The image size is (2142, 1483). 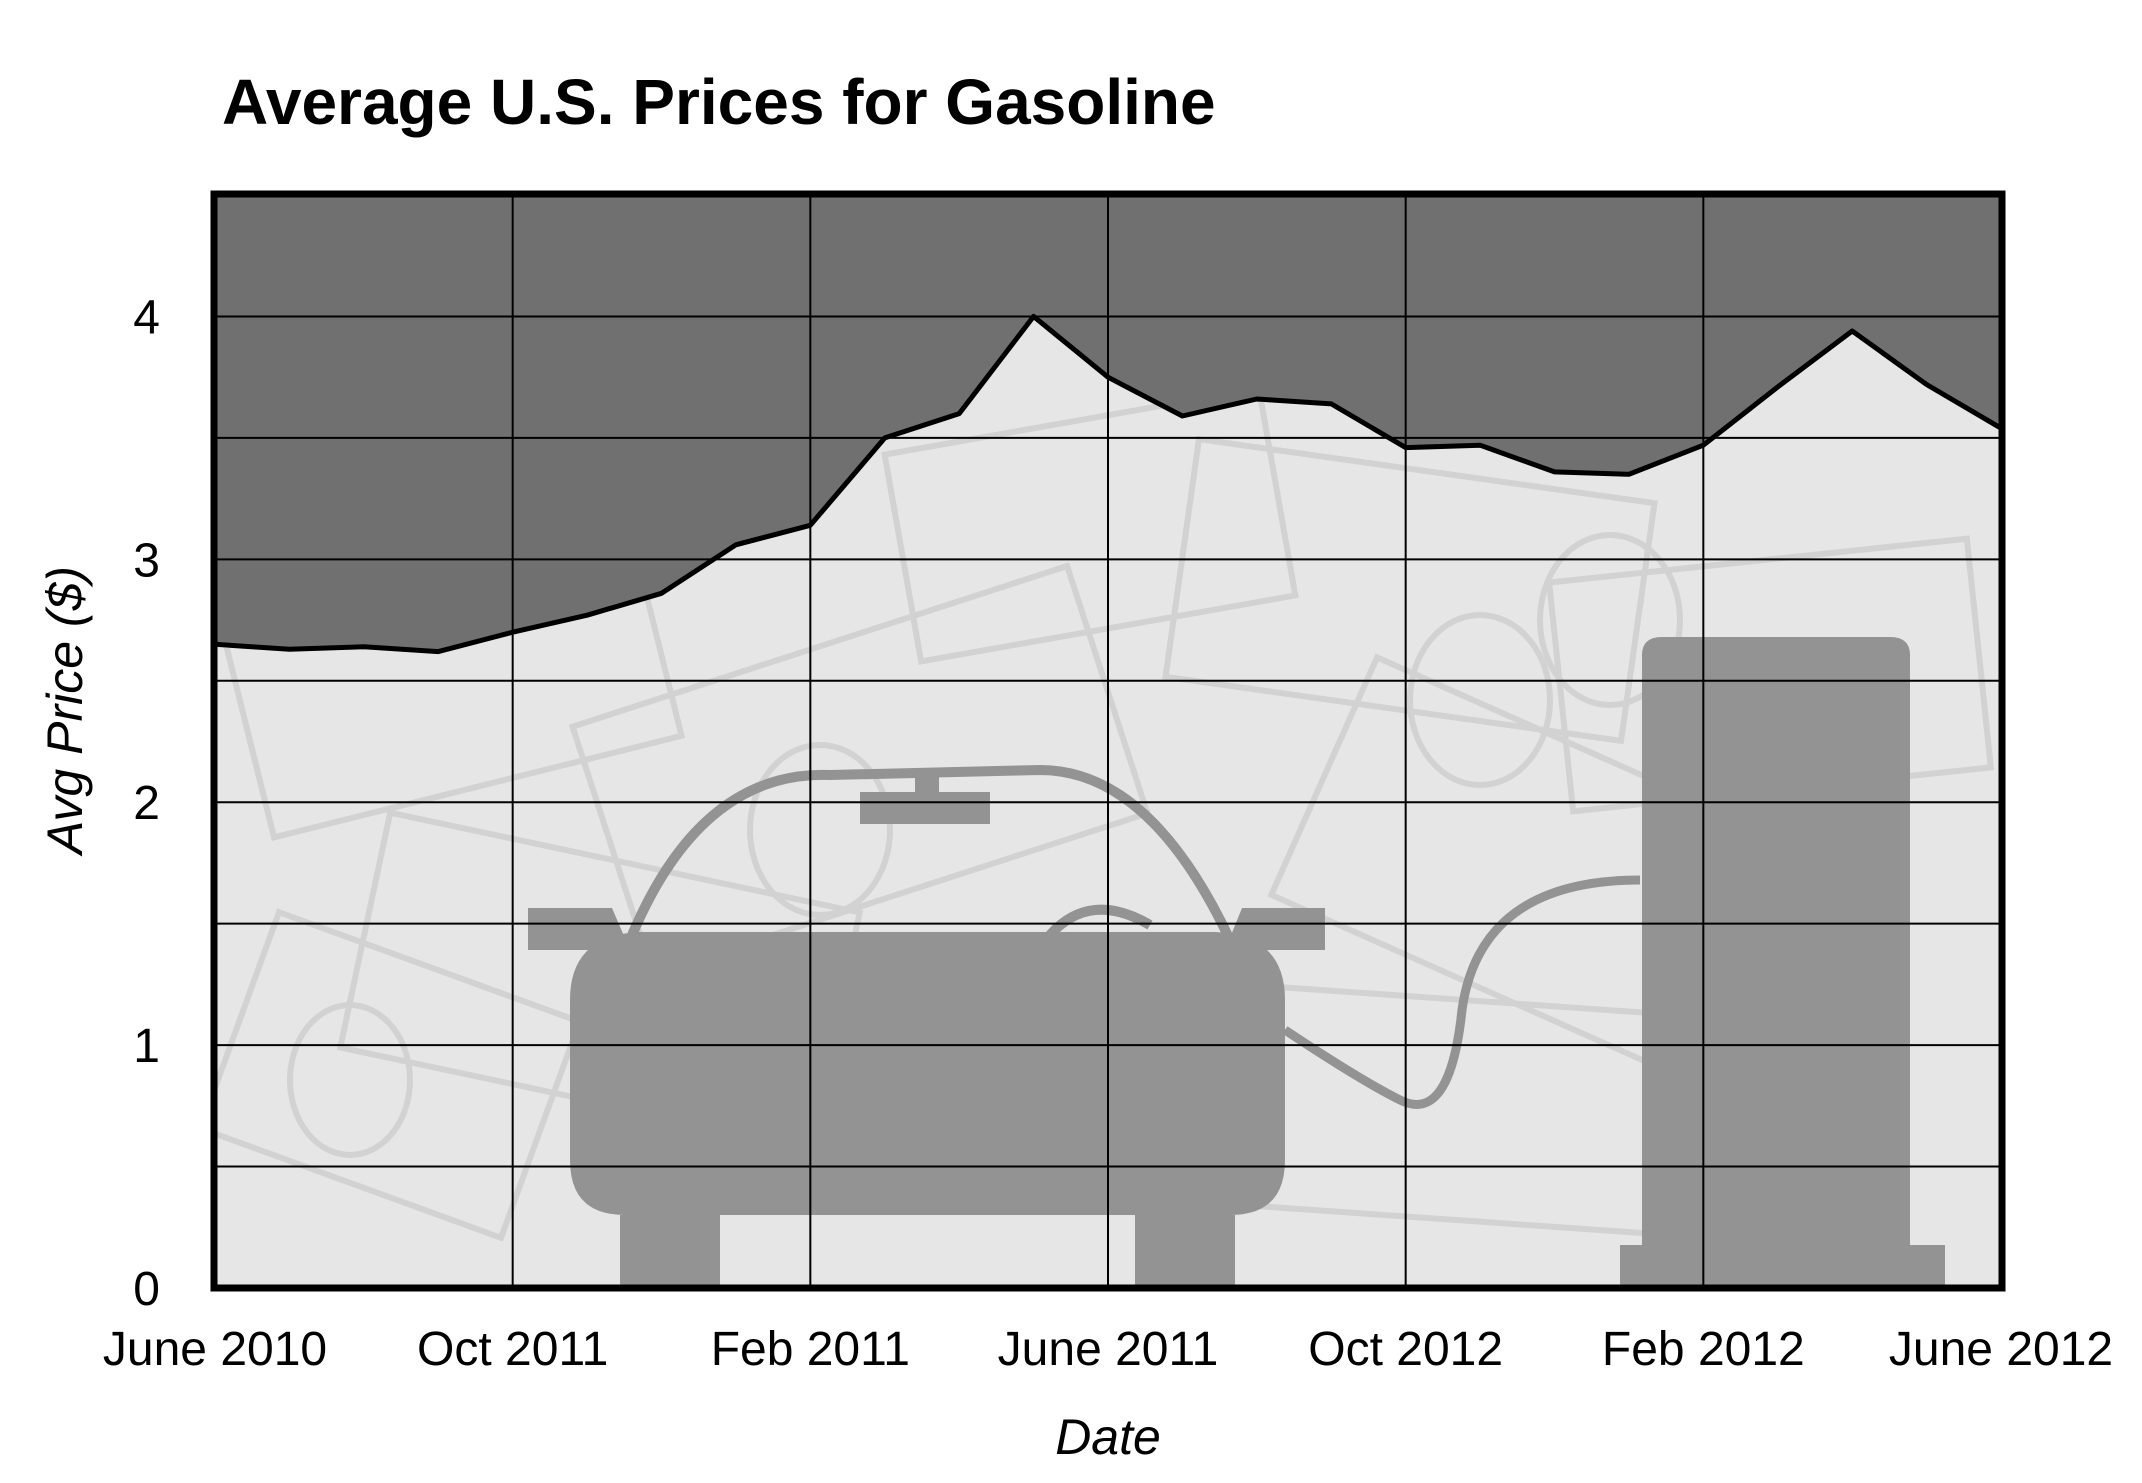 I want to click on x-tick-label: Feb 2012, so click(x=1703, y=1349).